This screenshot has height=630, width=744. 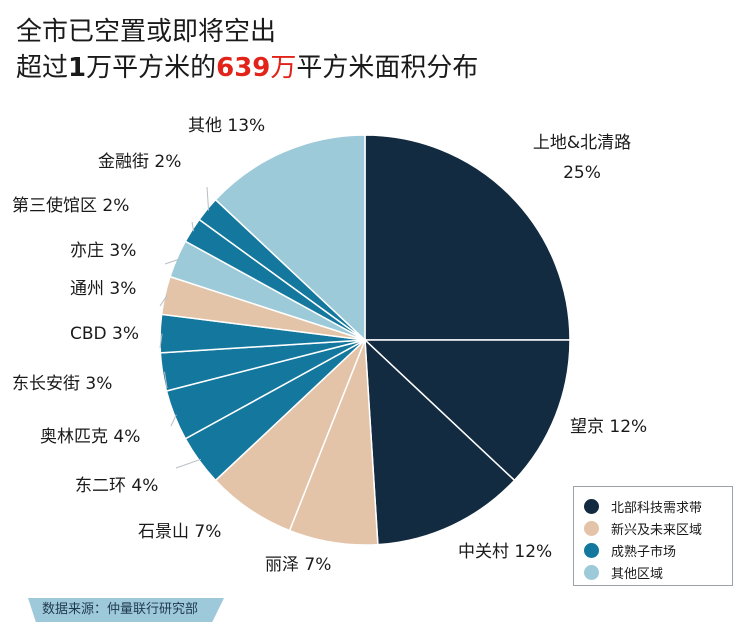 I want to click on legend: 北部科技需求带 新兴及未来区域 成熟子市场其他区域, so click(x=653, y=536).